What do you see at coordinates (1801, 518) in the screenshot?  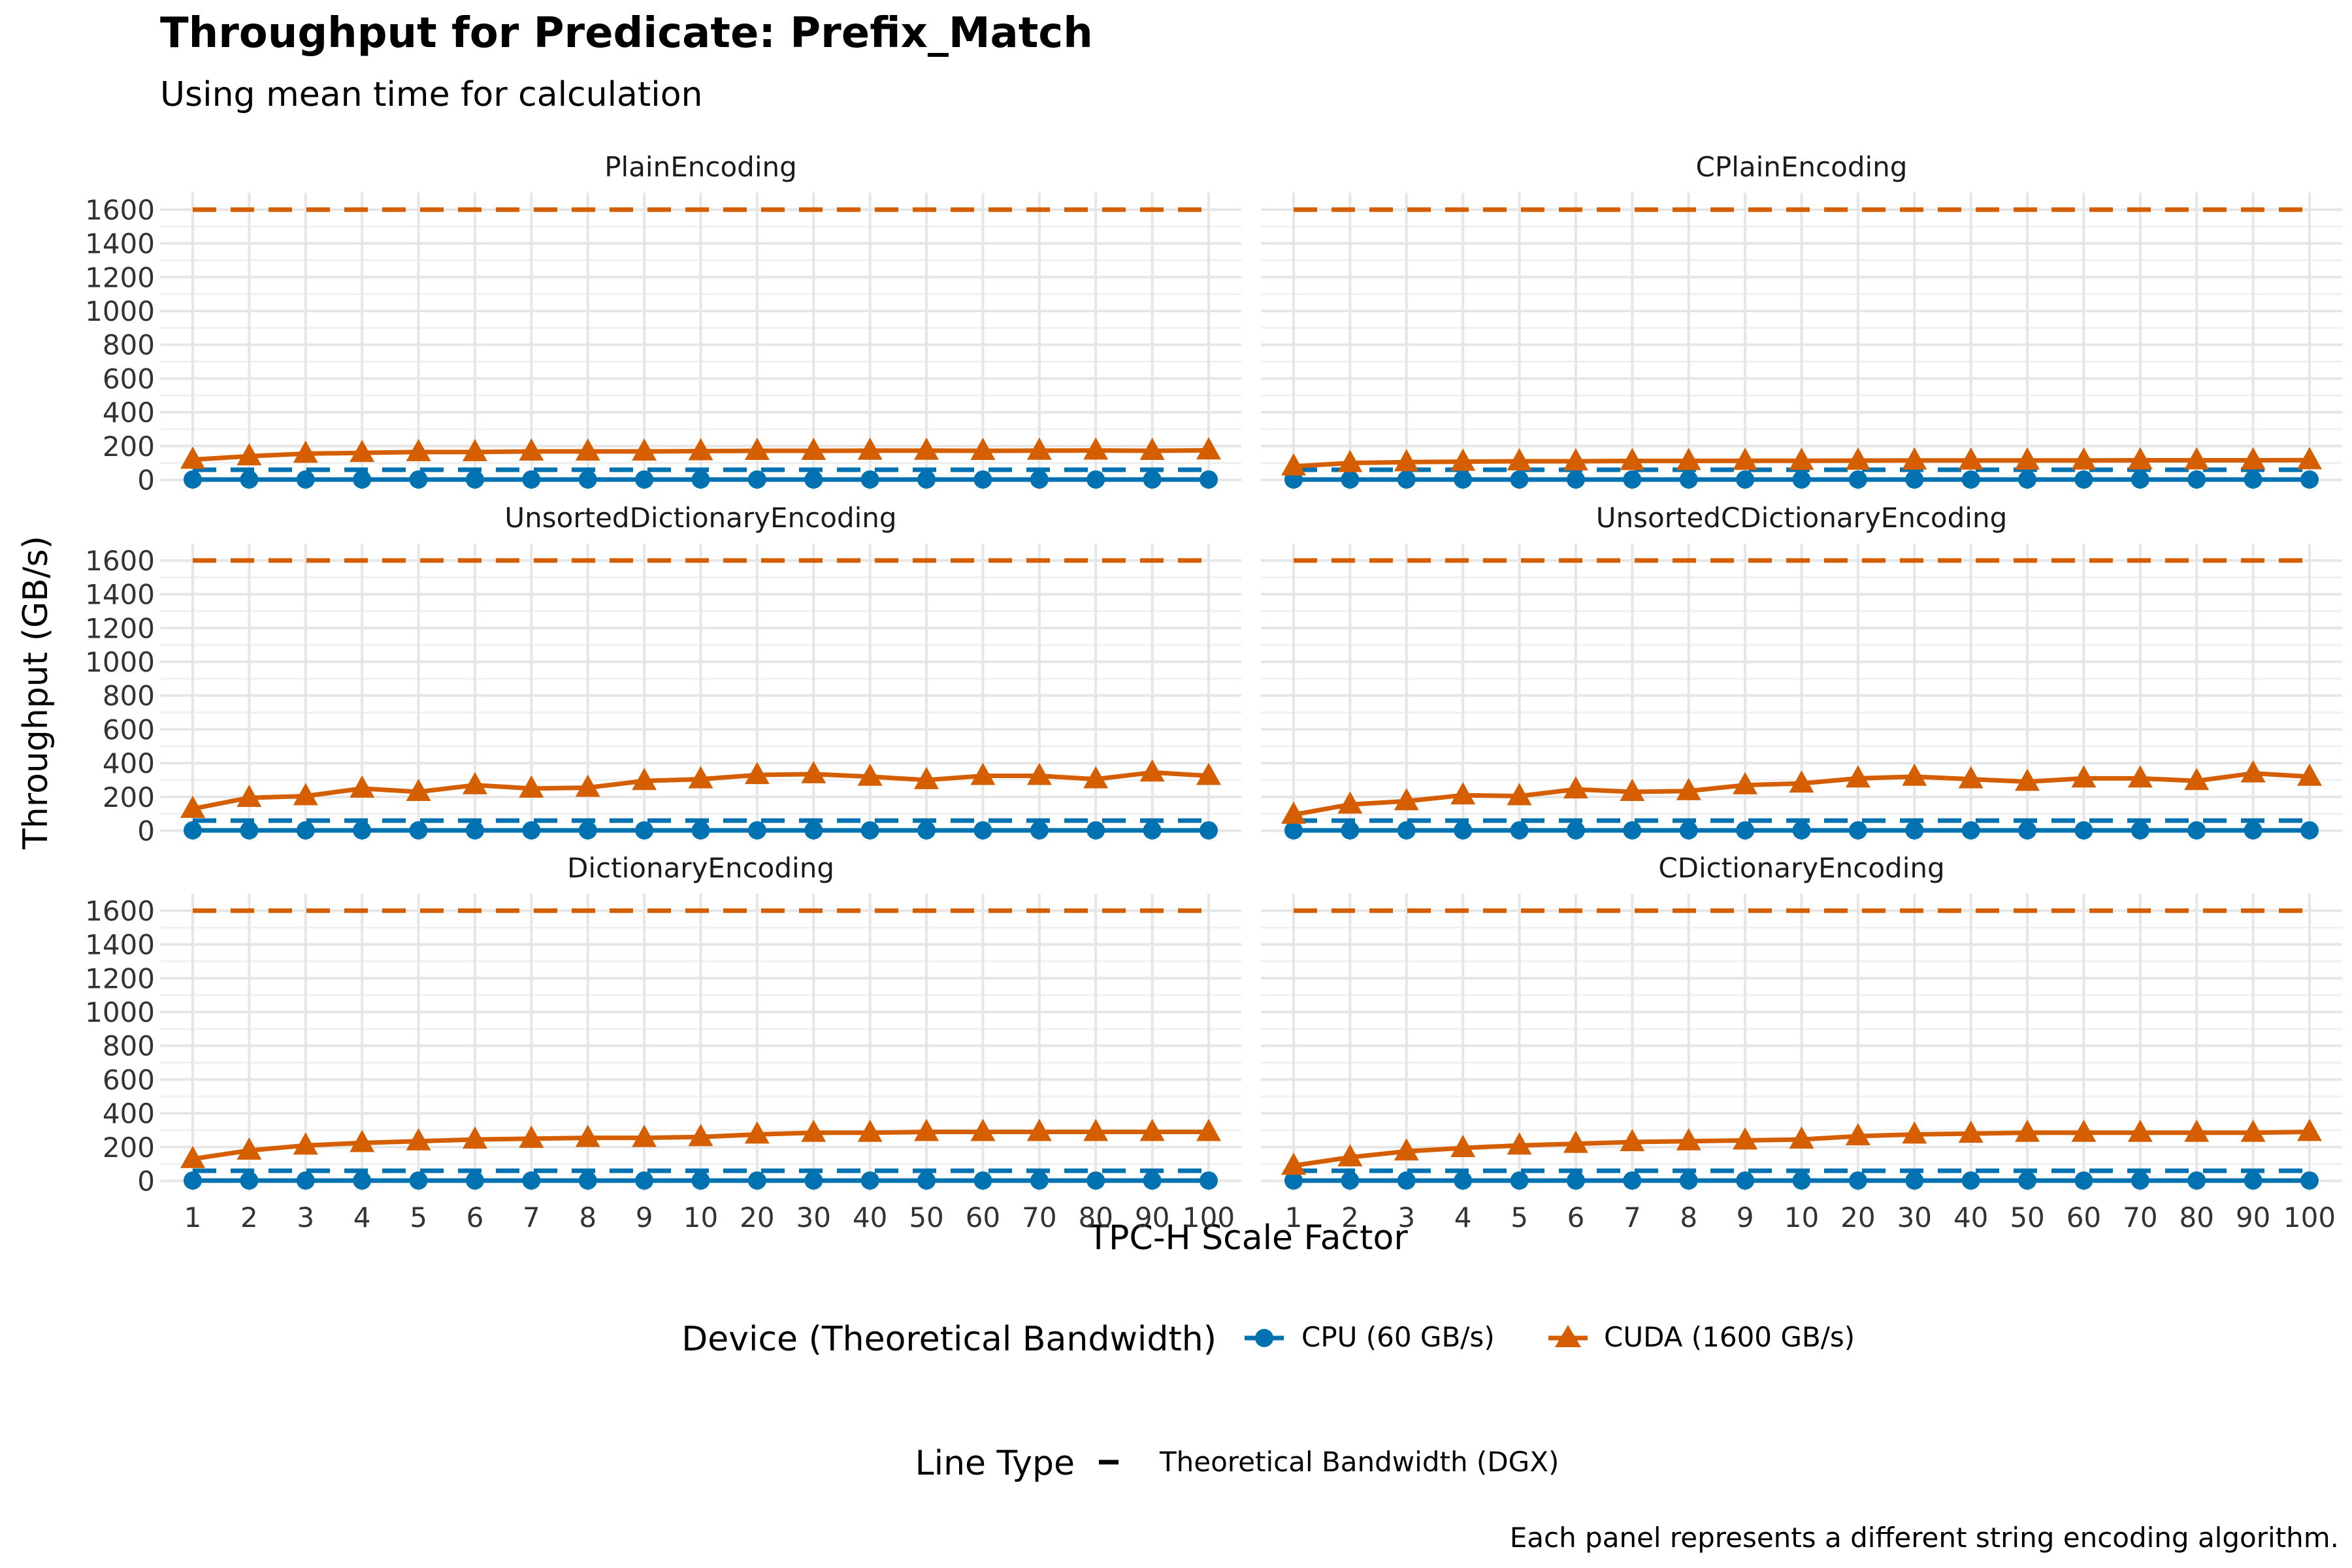 I see `panel-title: UnsortedCDictionaryEncoding` at bounding box center [1801, 518].